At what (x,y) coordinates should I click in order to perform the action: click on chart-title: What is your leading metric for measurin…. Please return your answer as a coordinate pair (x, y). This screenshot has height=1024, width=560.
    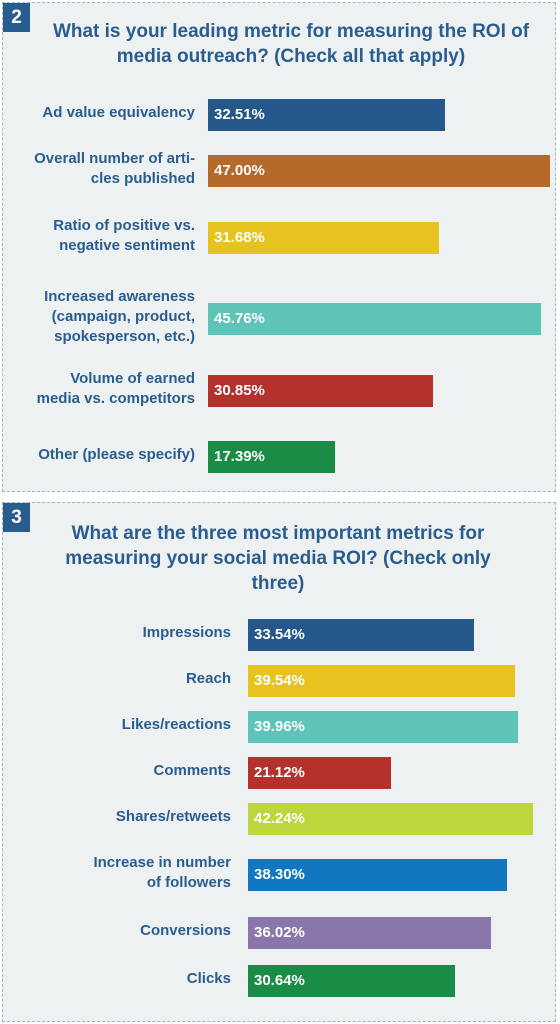
    Looking at the image, I should click on (291, 44).